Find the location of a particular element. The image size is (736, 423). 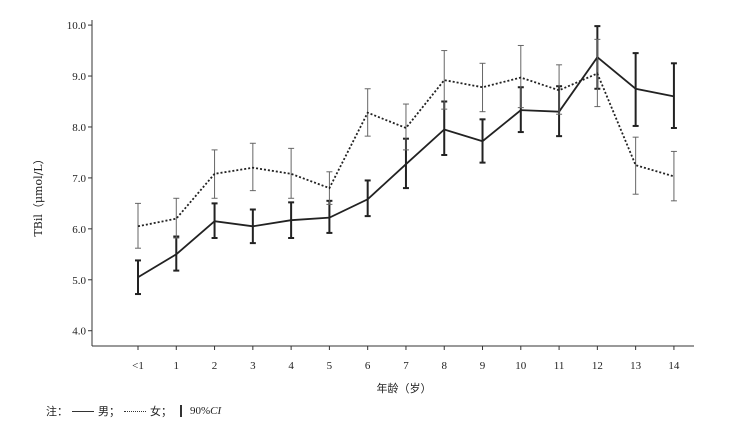

x-tick-label: 13 is located at coordinates (636, 366).